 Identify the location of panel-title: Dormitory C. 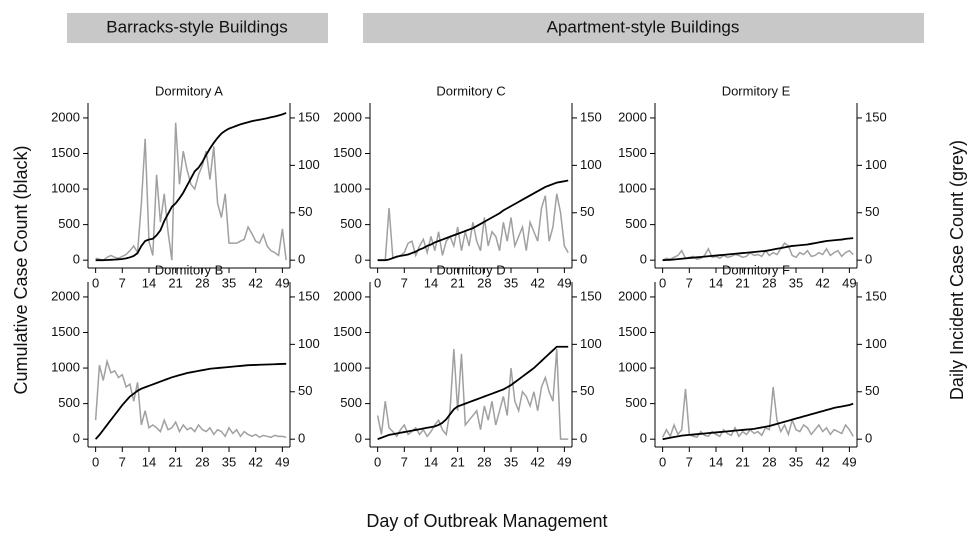
(470, 90).